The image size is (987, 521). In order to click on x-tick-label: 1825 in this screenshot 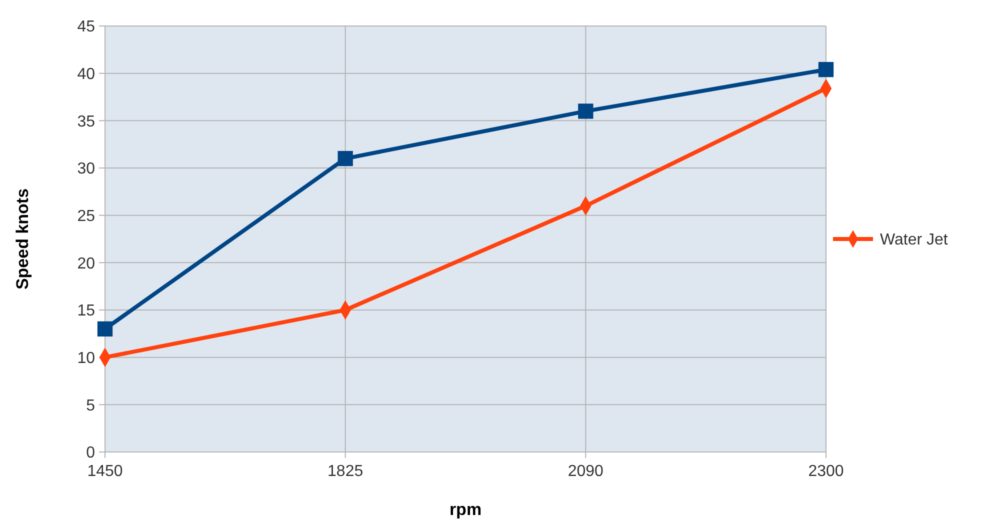, I will do `click(346, 471)`.